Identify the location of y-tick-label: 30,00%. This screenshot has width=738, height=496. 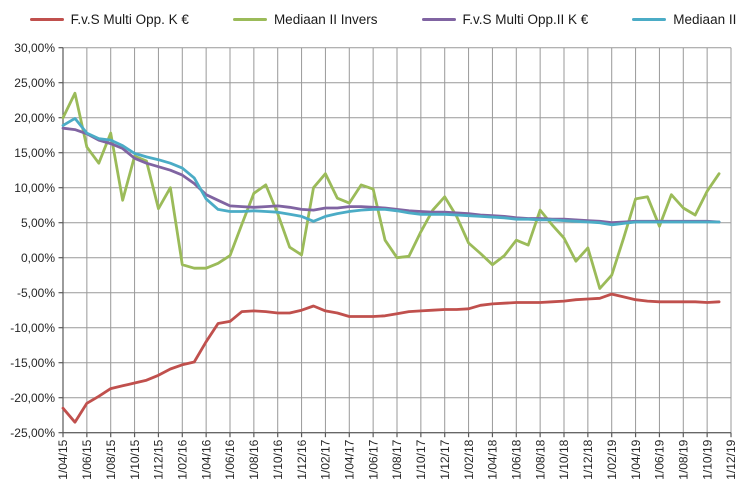
(34, 48).